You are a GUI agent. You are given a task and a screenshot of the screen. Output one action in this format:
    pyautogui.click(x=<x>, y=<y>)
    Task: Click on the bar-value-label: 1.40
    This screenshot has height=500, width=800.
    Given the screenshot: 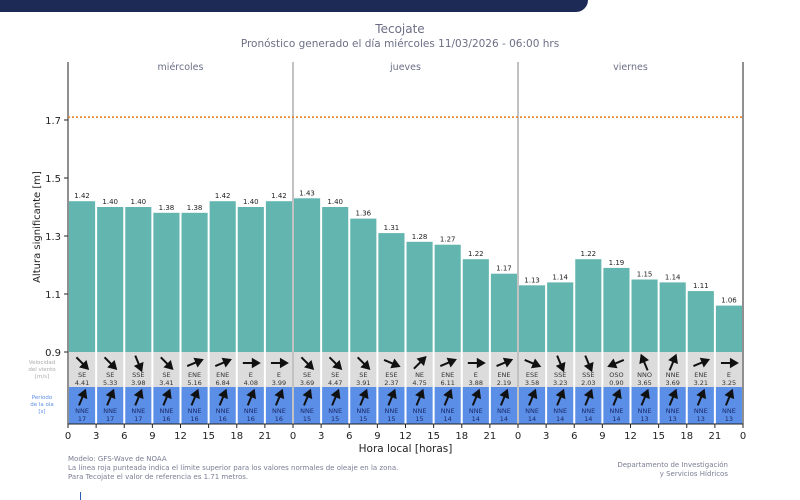 What is the action you would take?
    pyautogui.click(x=110, y=202)
    